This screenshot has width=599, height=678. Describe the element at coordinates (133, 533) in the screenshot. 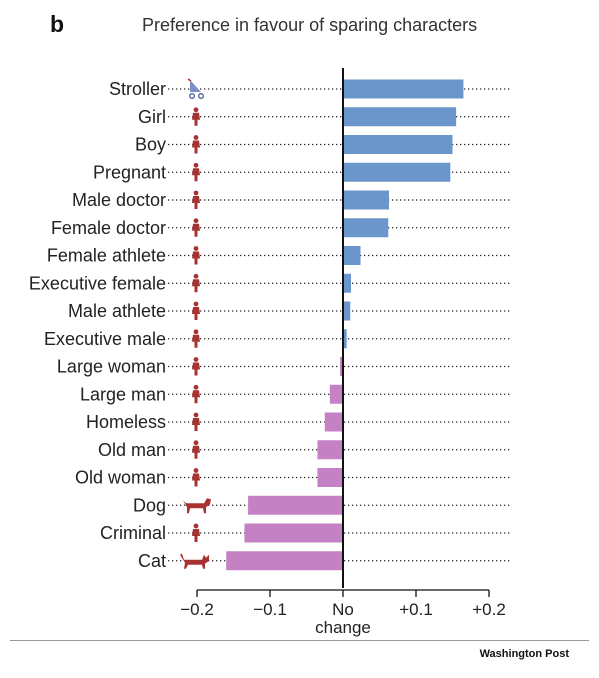

I see `category-label: Criminal` at that location.